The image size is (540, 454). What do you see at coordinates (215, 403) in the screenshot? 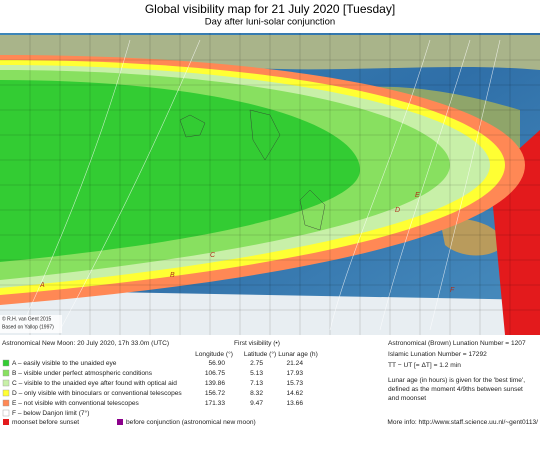
I see `cell: 171.33` at bounding box center [215, 403].